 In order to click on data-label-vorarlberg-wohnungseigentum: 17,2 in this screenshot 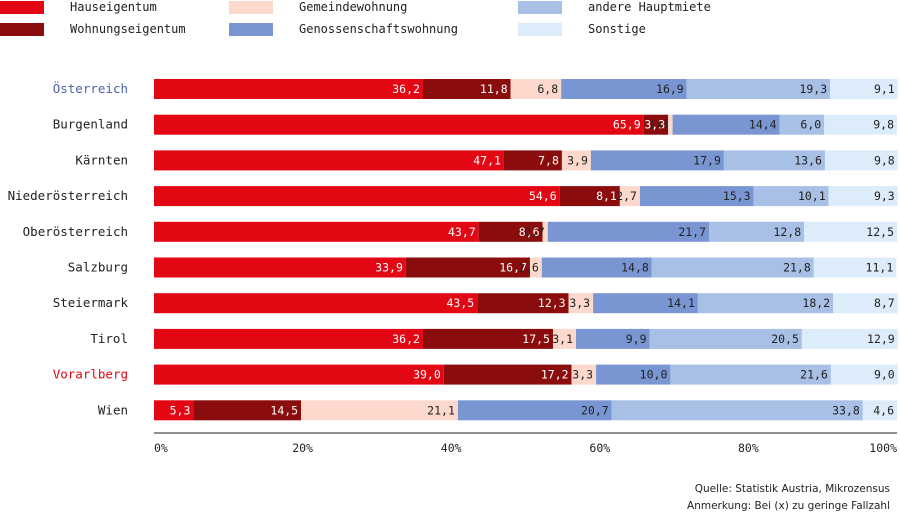, I will do `click(555, 375)`.